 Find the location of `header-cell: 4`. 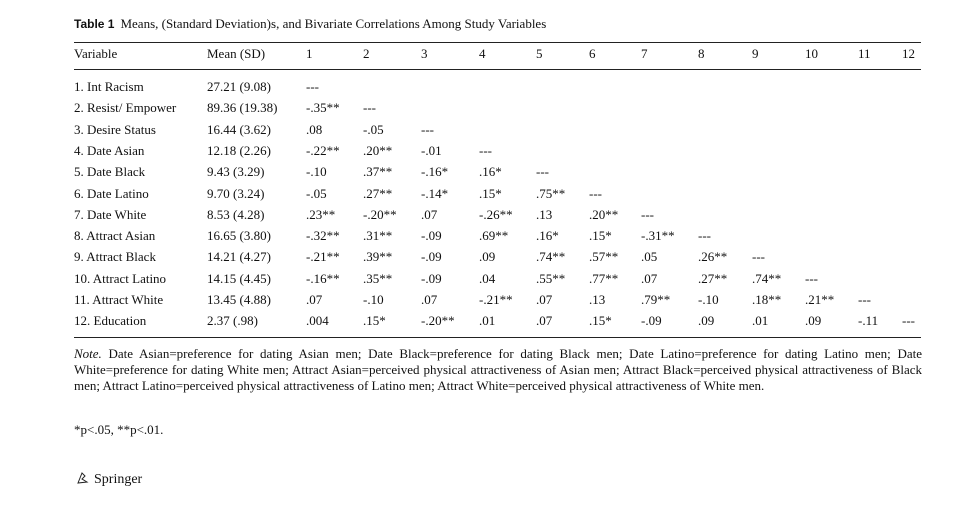

header-cell: 4 is located at coordinates (482, 53).